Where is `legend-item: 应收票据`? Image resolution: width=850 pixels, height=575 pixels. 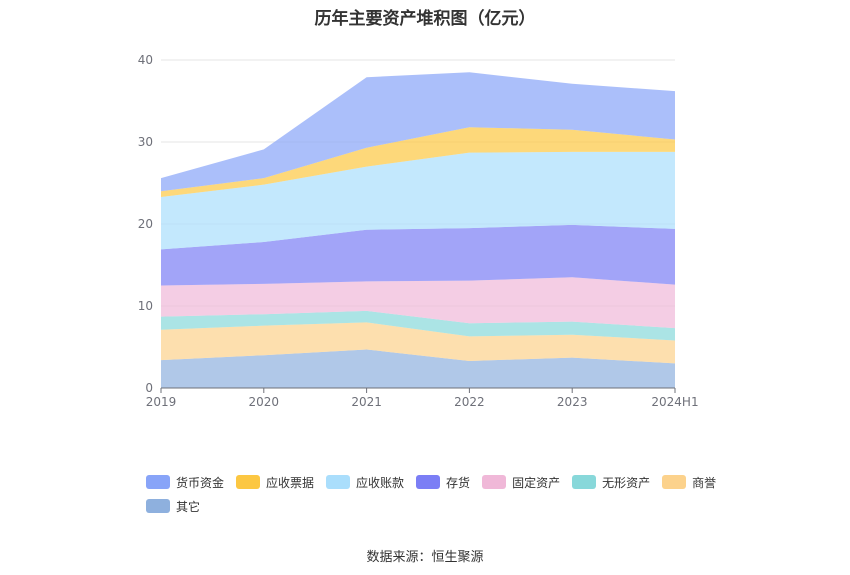 legend-item: 应收票据 is located at coordinates (275, 482).